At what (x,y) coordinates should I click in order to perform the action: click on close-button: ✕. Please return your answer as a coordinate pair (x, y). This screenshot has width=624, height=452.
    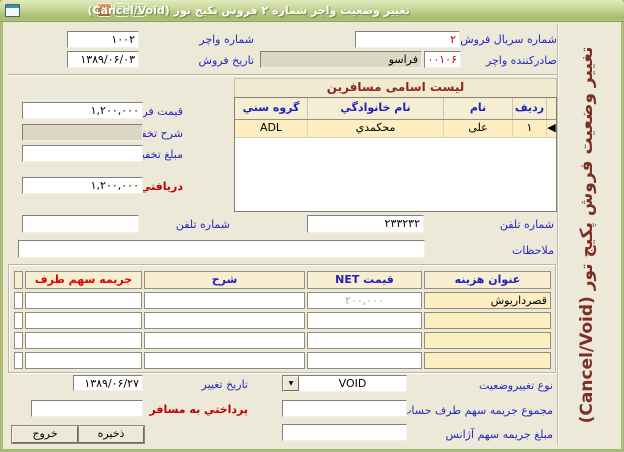
    Looking at the image, I should click on (104, 10).